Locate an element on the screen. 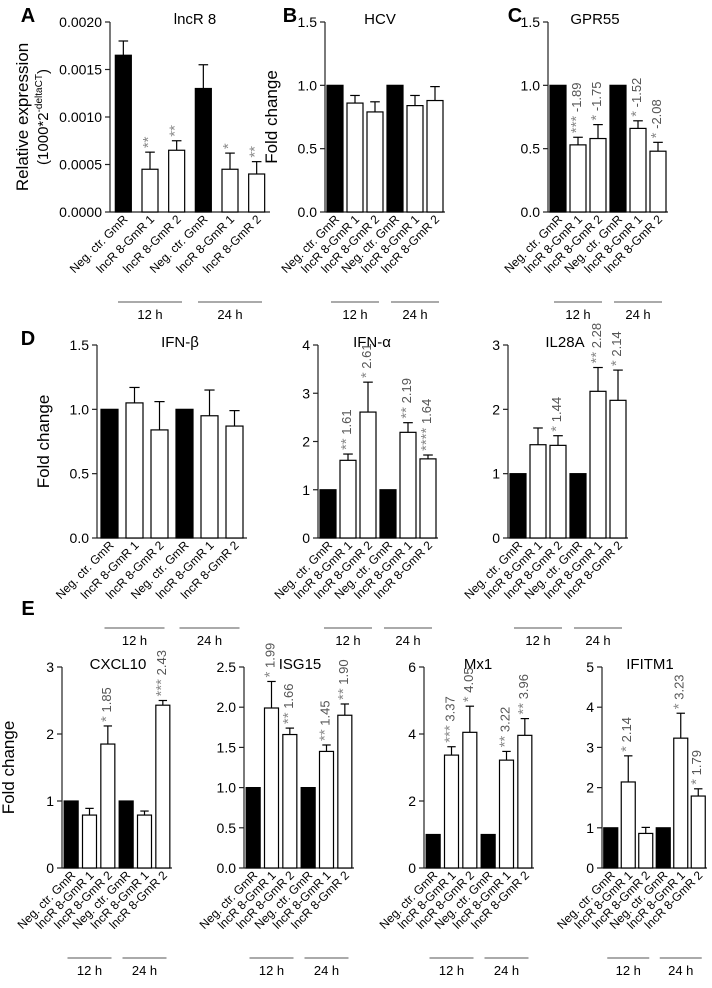 This screenshot has width=712, height=988. significance-label: * -2.08 is located at coordinates (656, 118).